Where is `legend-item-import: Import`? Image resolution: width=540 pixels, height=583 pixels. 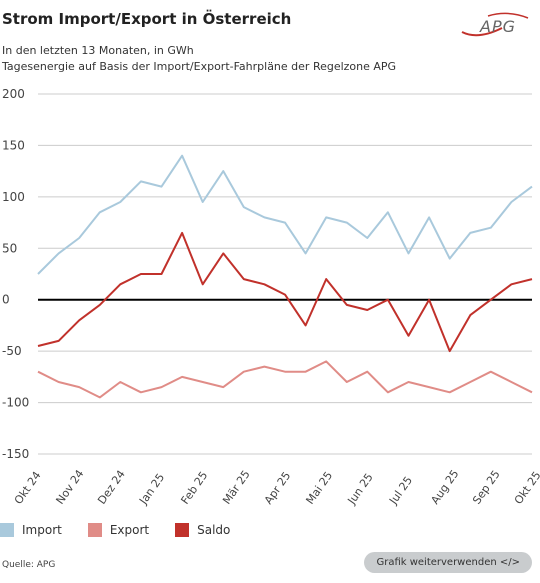 legend-item-import: Import is located at coordinates (31, 530).